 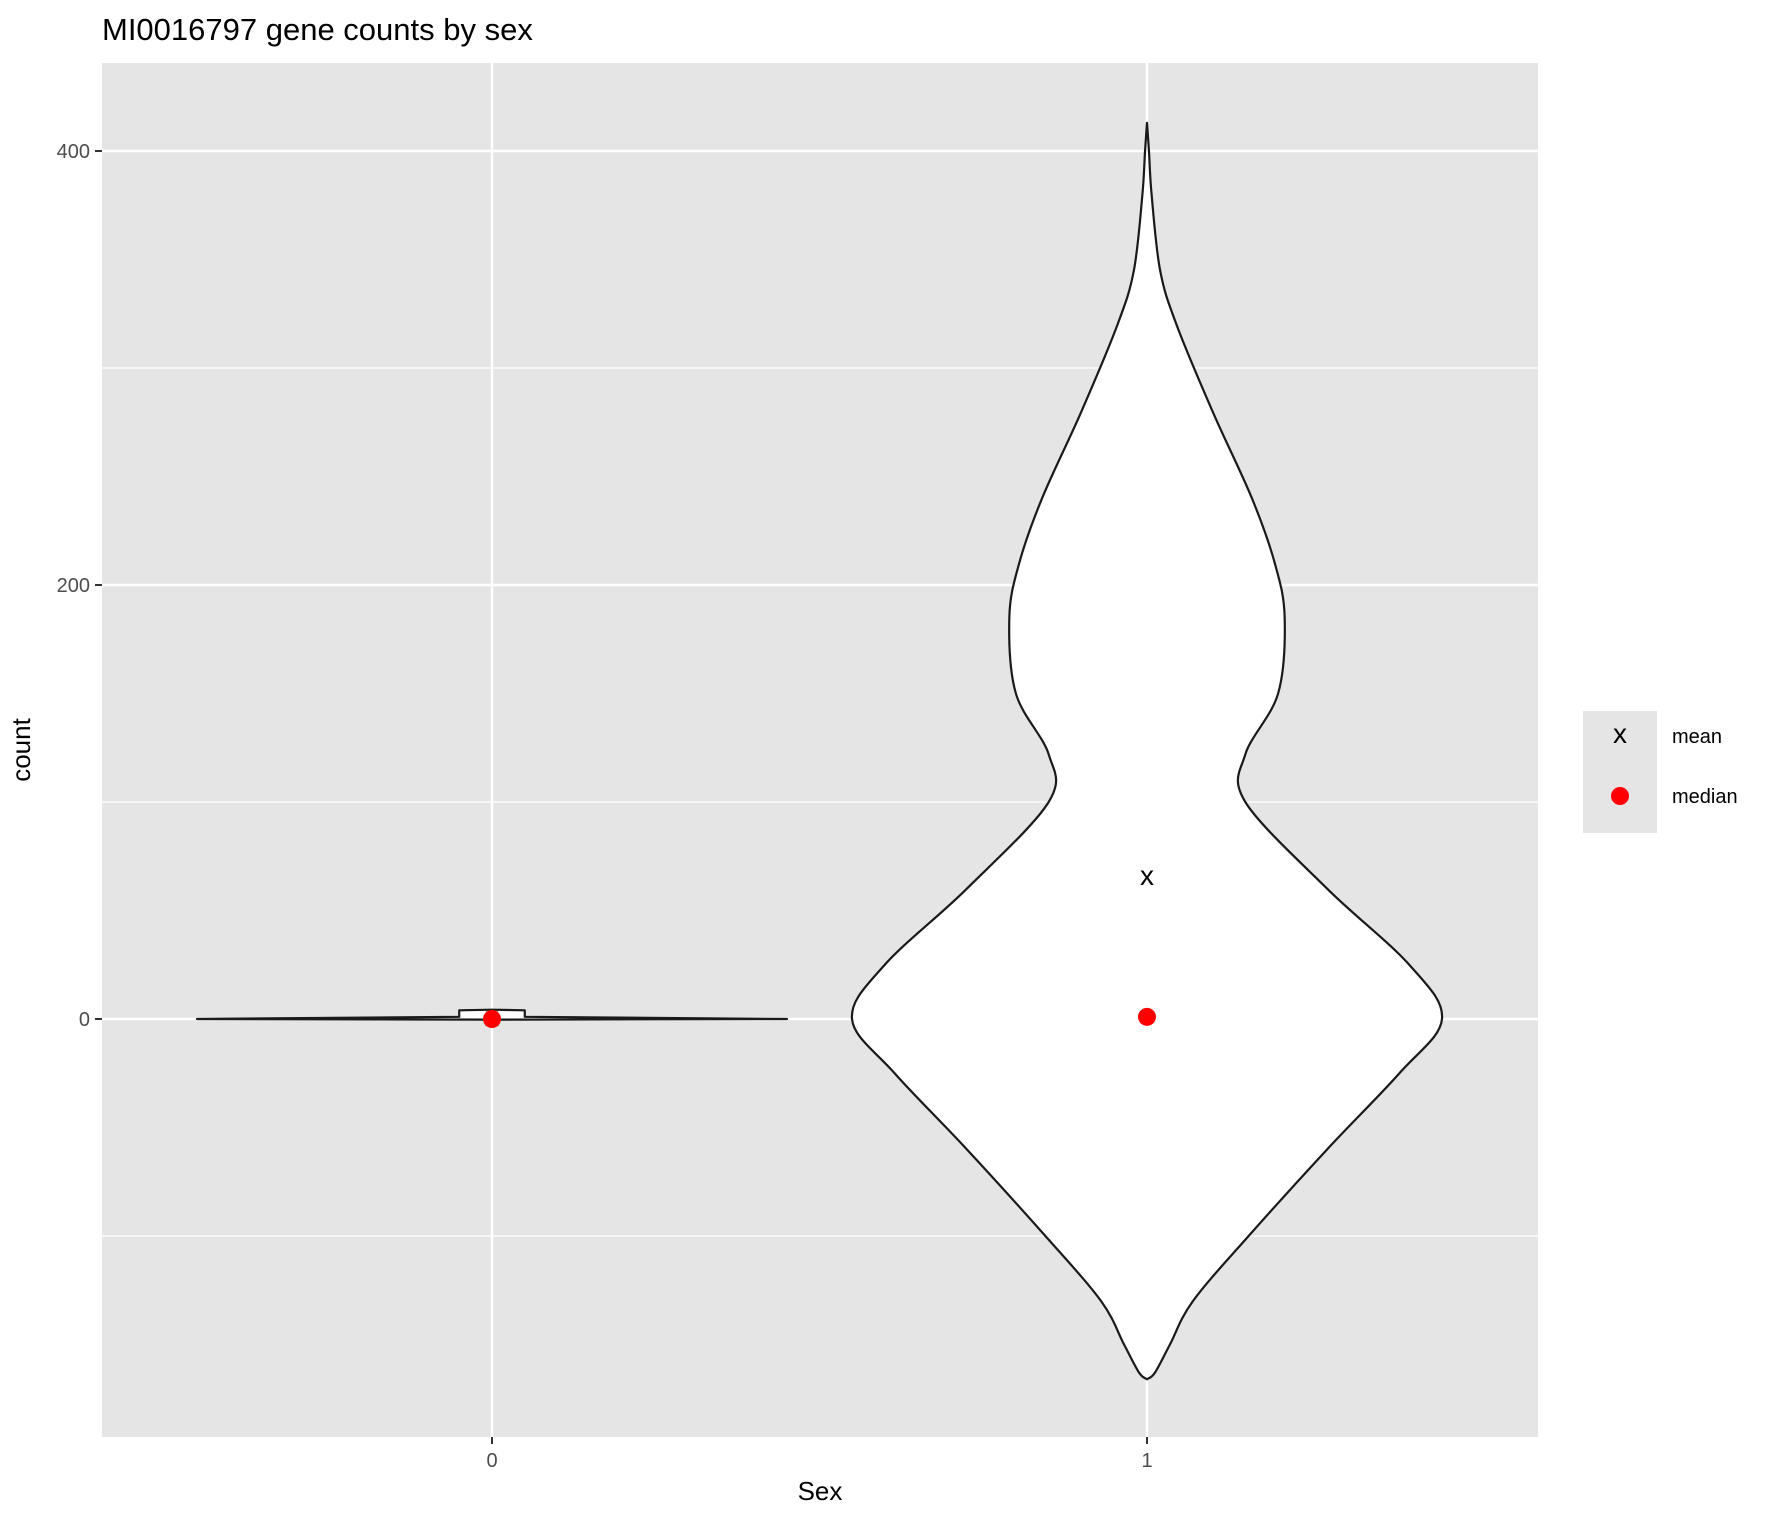 What do you see at coordinates (1146, 1461) in the screenshot?
I see `x-tick-label: 1` at bounding box center [1146, 1461].